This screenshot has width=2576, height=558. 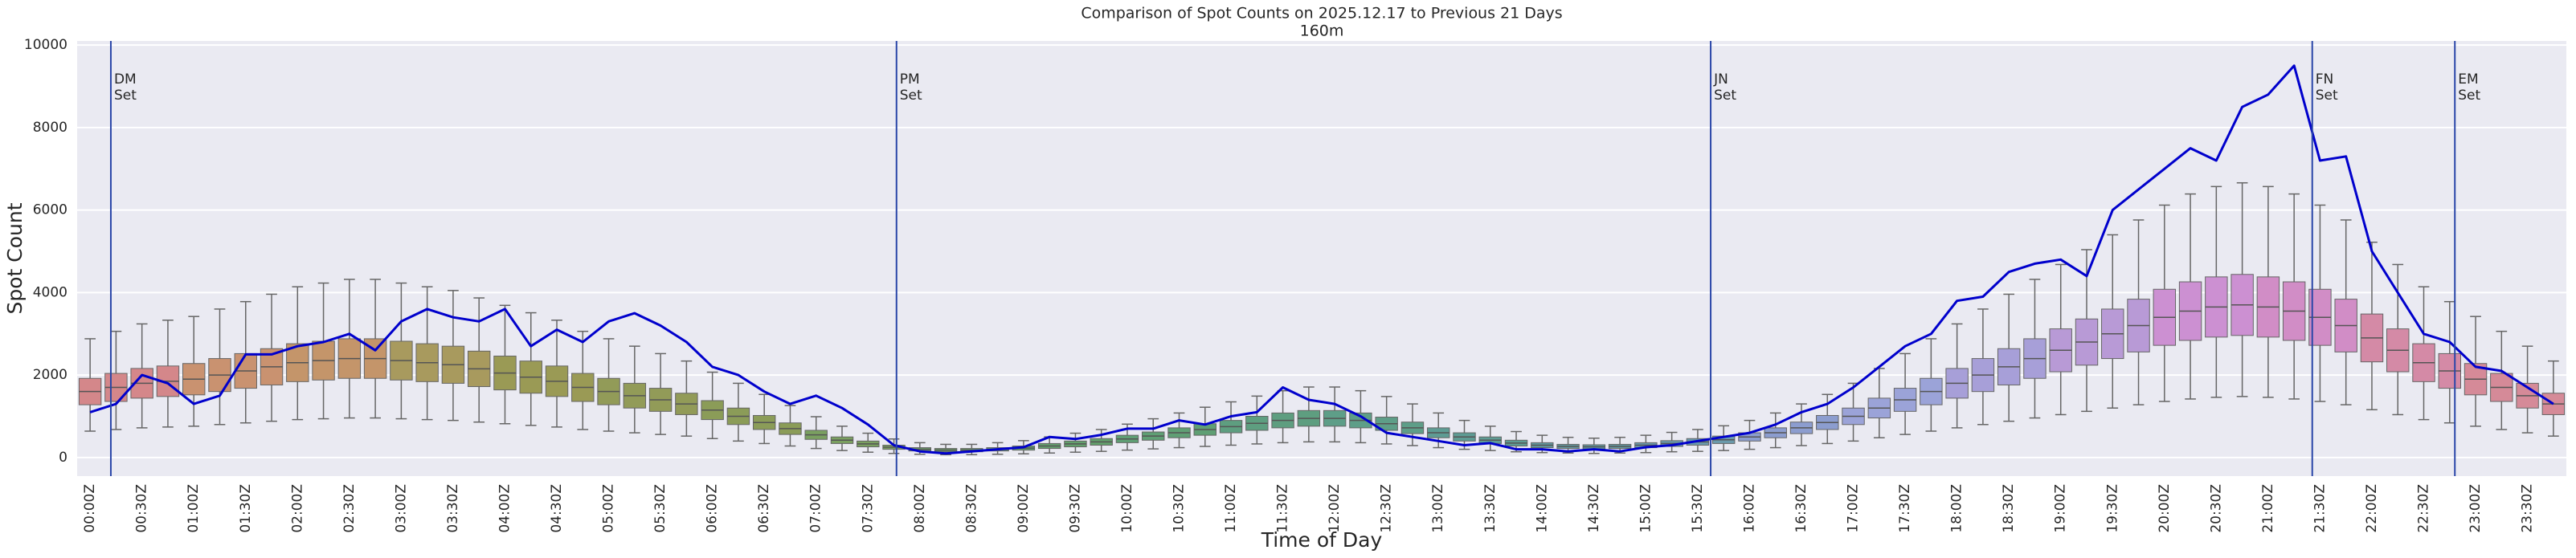 I want to click on x-tick-label: 21:30Z, so click(x=2320, y=508).